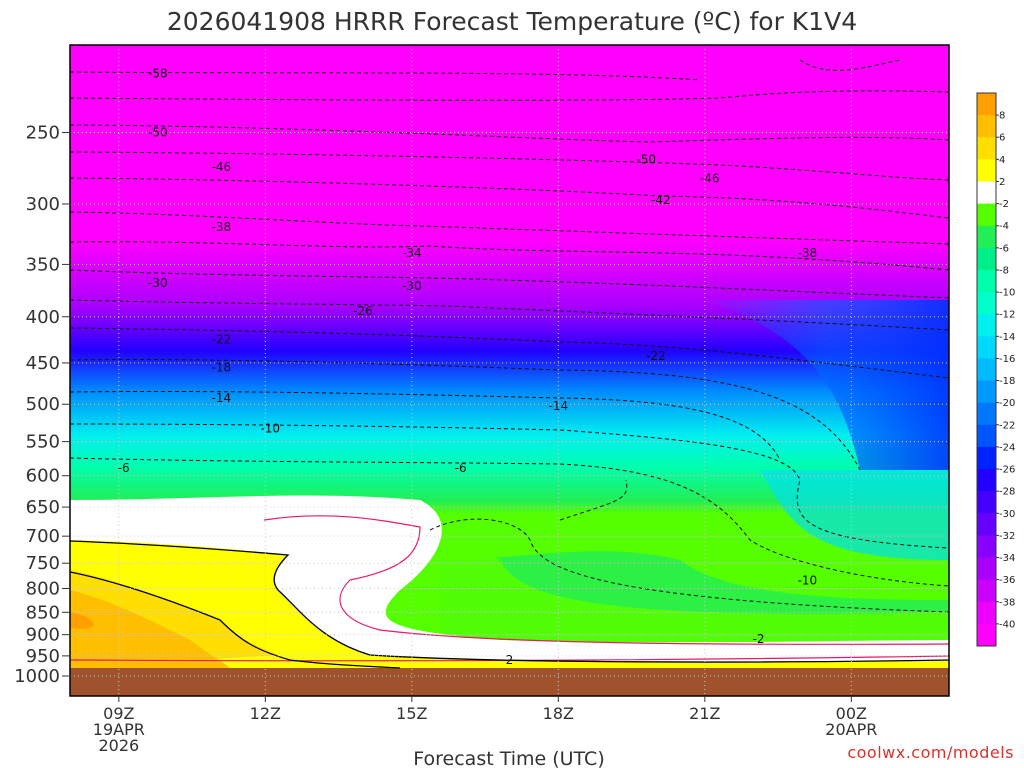 The width and height of the screenshot is (1024, 768). Describe the element at coordinates (1007, 470) in the screenshot. I see `colorbar-label: -26` at that location.